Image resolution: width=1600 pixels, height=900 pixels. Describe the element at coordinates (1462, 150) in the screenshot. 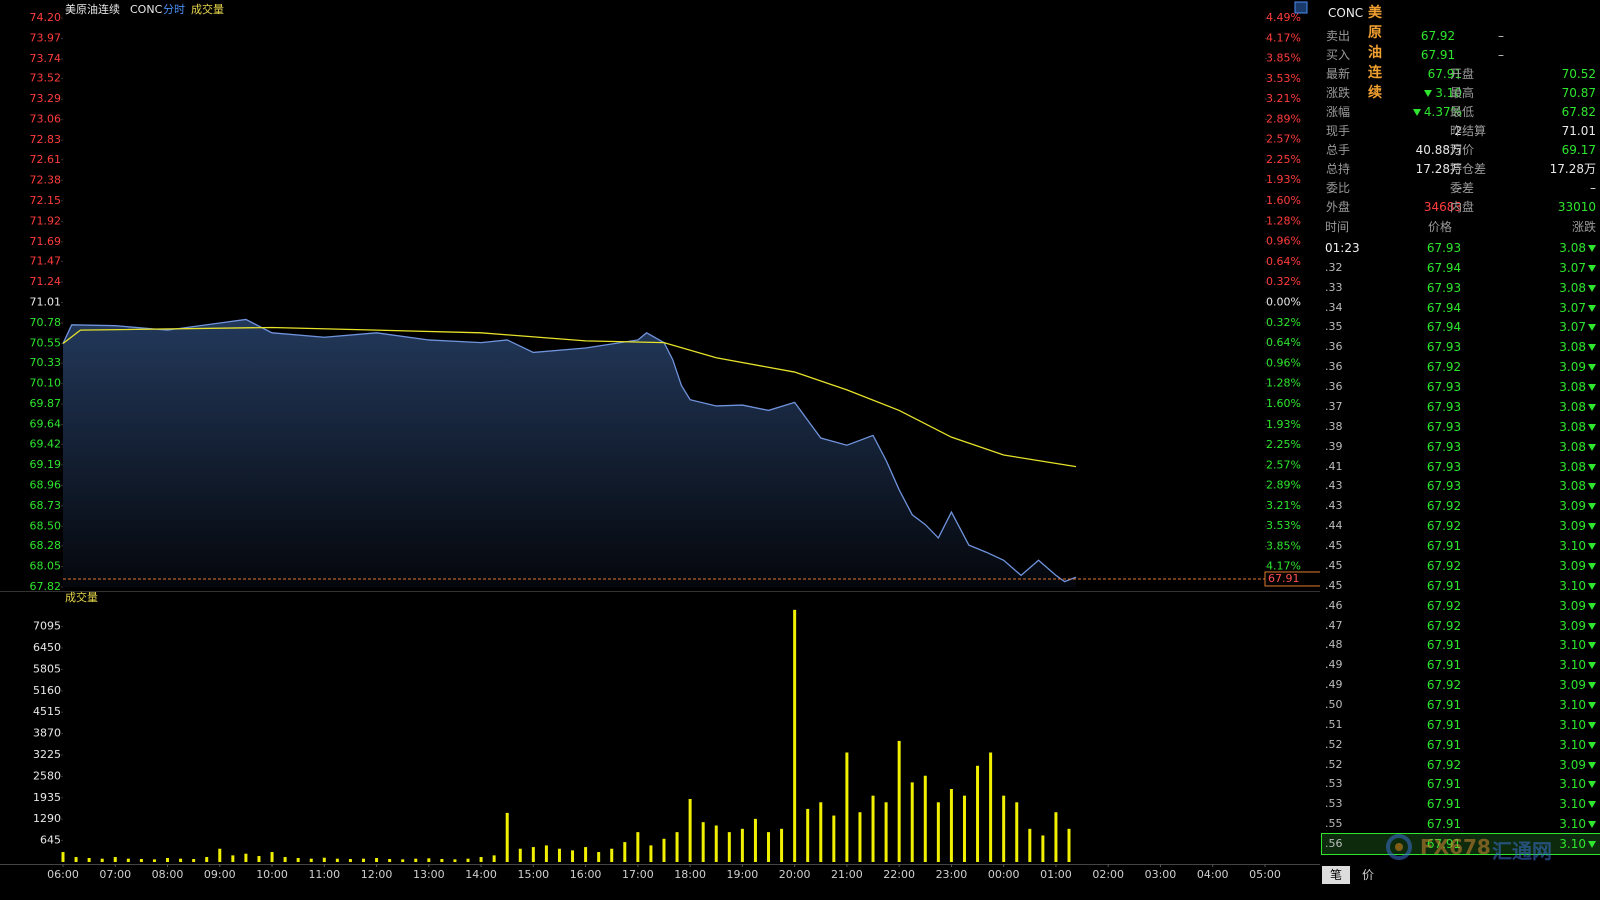

I see `quote-label: 均价` at that location.